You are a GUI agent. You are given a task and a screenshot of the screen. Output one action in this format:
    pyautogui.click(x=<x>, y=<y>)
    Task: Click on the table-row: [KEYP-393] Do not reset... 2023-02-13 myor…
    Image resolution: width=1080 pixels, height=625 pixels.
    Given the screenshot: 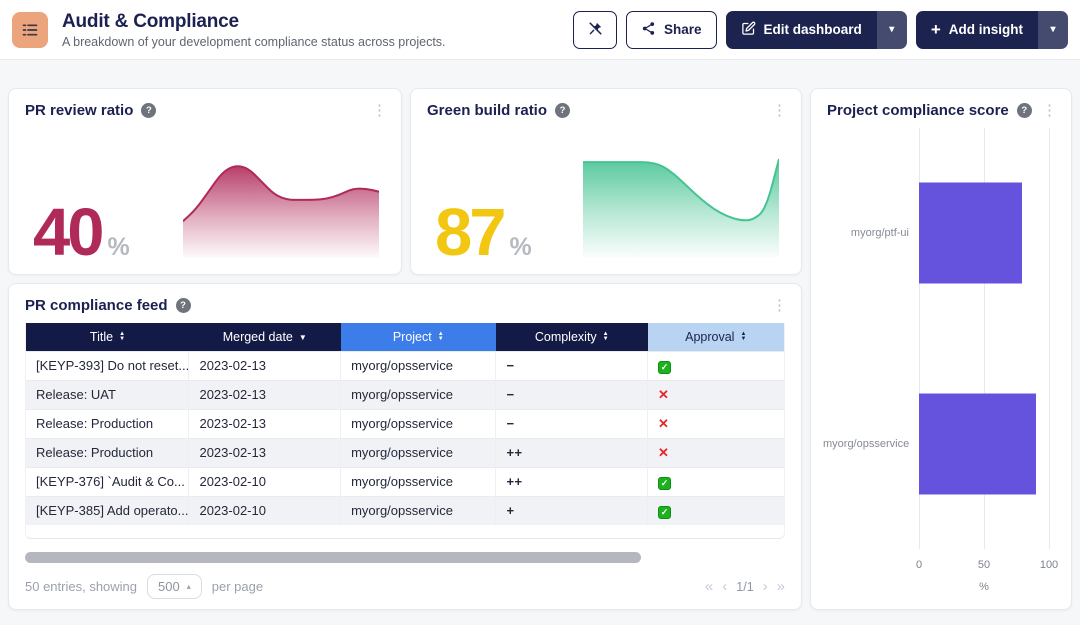 What is the action you would take?
    pyautogui.click(x=405, y=365)
    